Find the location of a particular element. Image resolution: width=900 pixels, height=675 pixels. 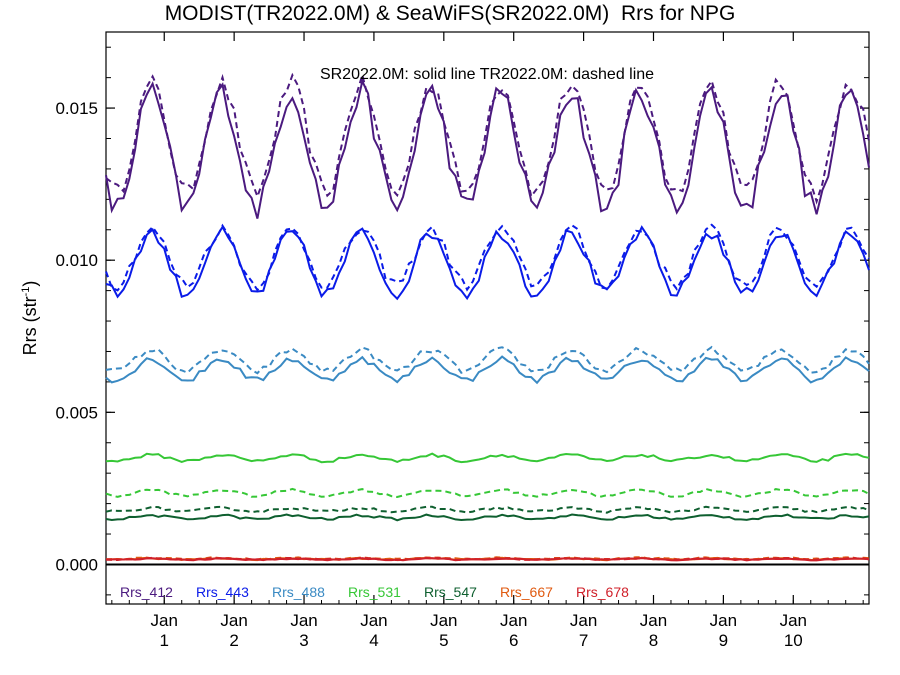

x-tick-year: 3 is located at coordinates (303, 640).